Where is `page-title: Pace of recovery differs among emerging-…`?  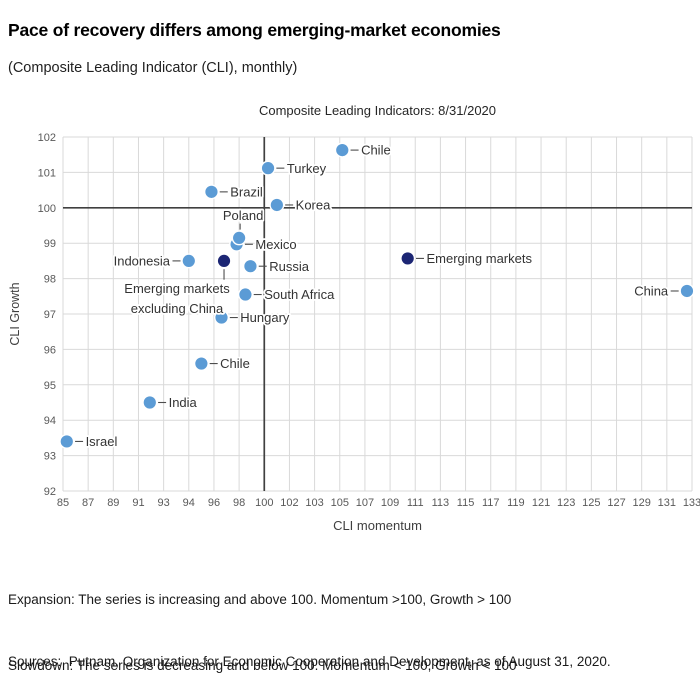 page-title: Pace of recovery differs among emerging-… is located at coordinates (254, 30).